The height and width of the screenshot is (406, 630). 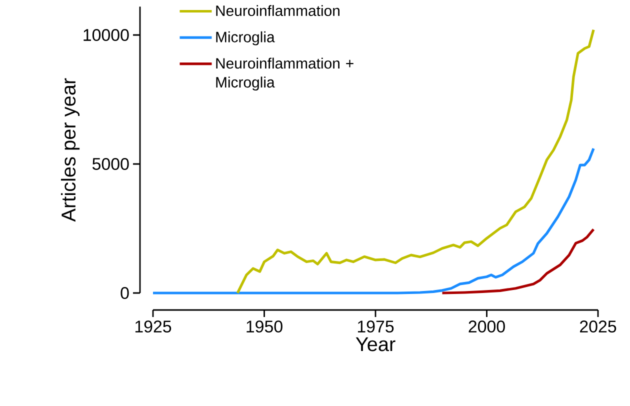 I want to click on legend-label: Neuroinflammation + Microglia, so click(x=285, y=74).